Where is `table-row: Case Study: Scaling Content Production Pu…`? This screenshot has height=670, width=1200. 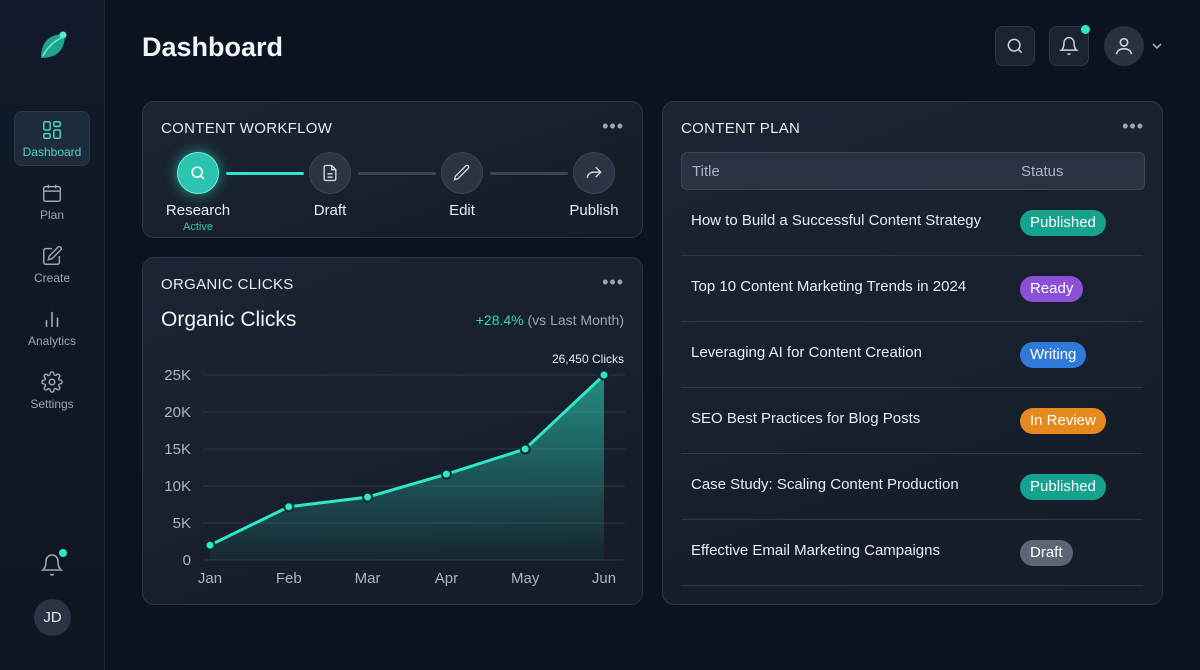
table-row: Case Study: Scaling Content Production Pu… is located at coordinates (912, 487).